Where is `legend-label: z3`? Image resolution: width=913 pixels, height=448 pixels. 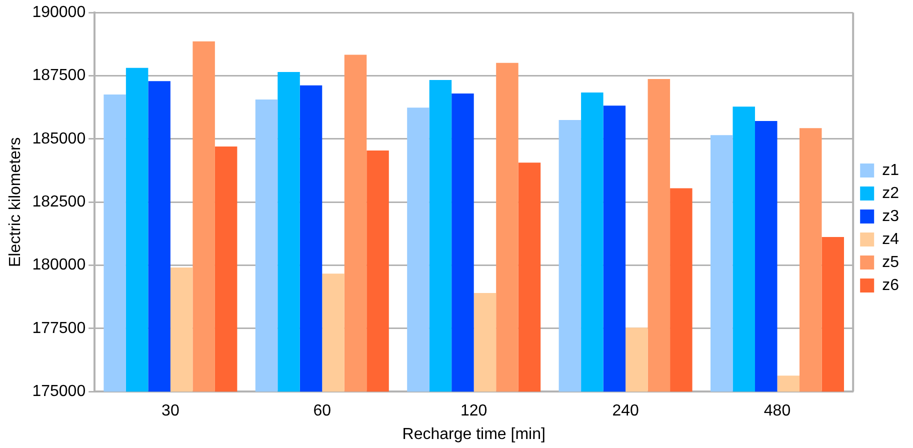
legend-label: z3 is located at coordinates (891, 216).